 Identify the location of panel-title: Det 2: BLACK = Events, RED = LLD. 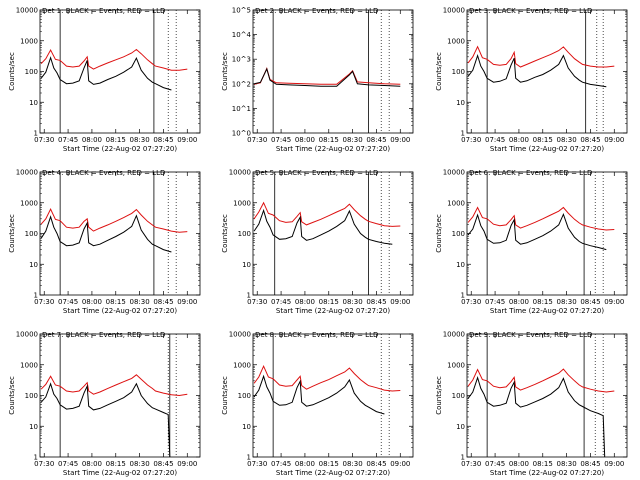
(316, 11).